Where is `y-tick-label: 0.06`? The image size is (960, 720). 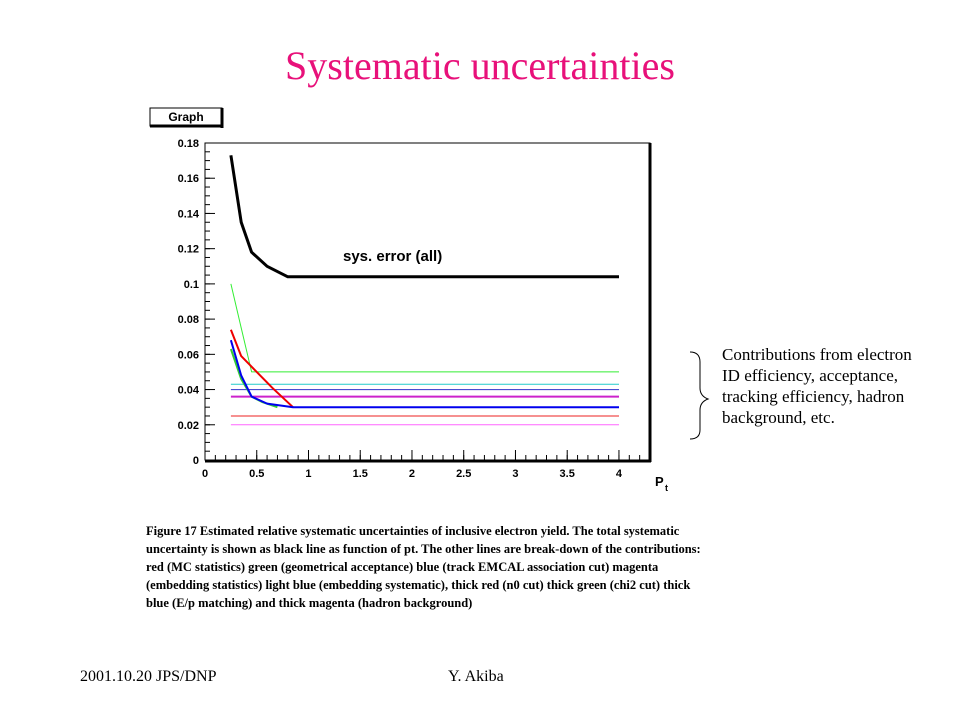 y-tick-label: 0.06 is located at coordinates (188, 355).